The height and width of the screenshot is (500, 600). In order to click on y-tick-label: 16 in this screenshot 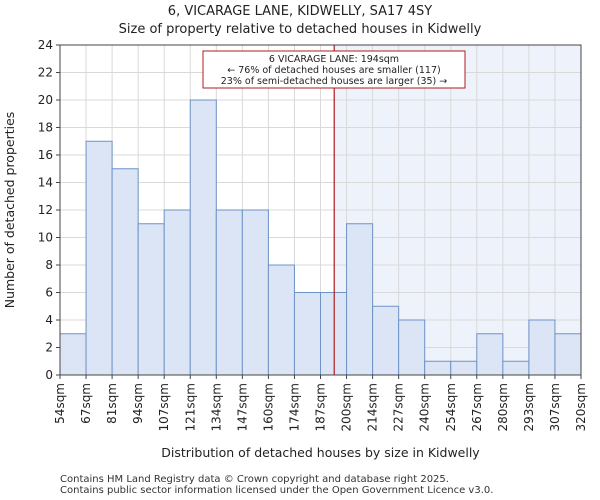, I will do `click(45, 155)`.